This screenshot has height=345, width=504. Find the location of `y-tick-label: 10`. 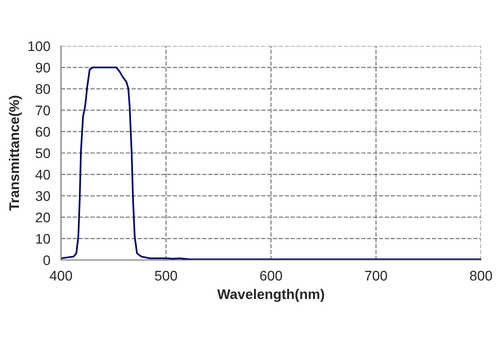

y-tick-label: 10 is located at coordinates (43, 239).